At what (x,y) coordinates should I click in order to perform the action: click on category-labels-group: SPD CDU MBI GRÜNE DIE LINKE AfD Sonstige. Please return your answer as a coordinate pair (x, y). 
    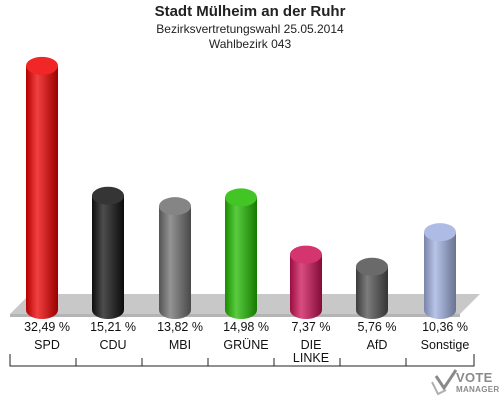
    Looking at the image, I should click on (242, 352).